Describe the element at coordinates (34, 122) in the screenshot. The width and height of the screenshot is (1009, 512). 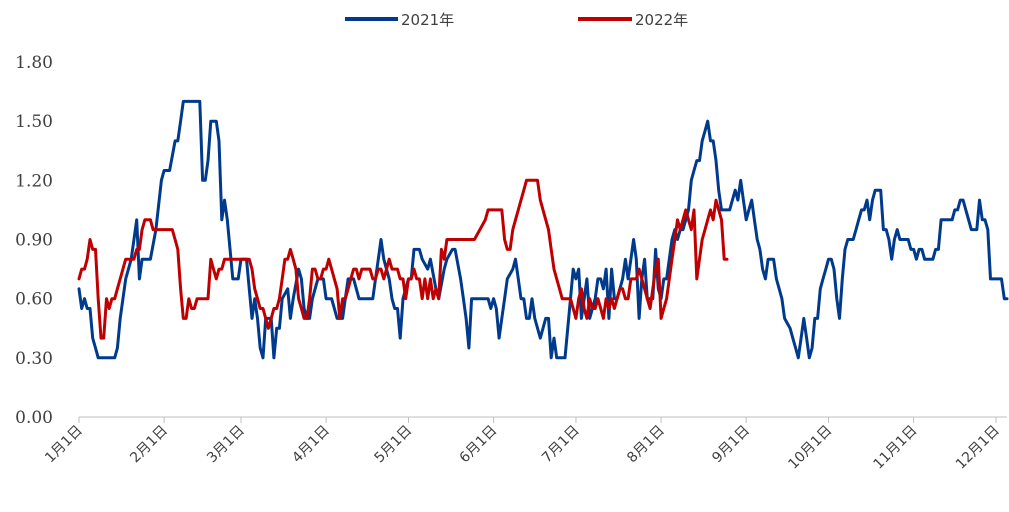
I see `y-tick-label: 1.50` at that location.